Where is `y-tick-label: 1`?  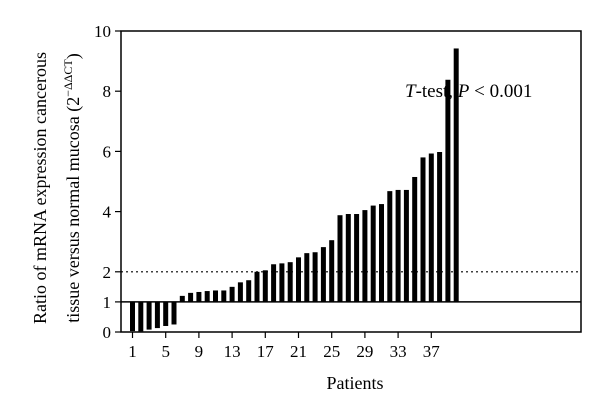
y-tick-label: 1 is located at coordinates (107, 302).